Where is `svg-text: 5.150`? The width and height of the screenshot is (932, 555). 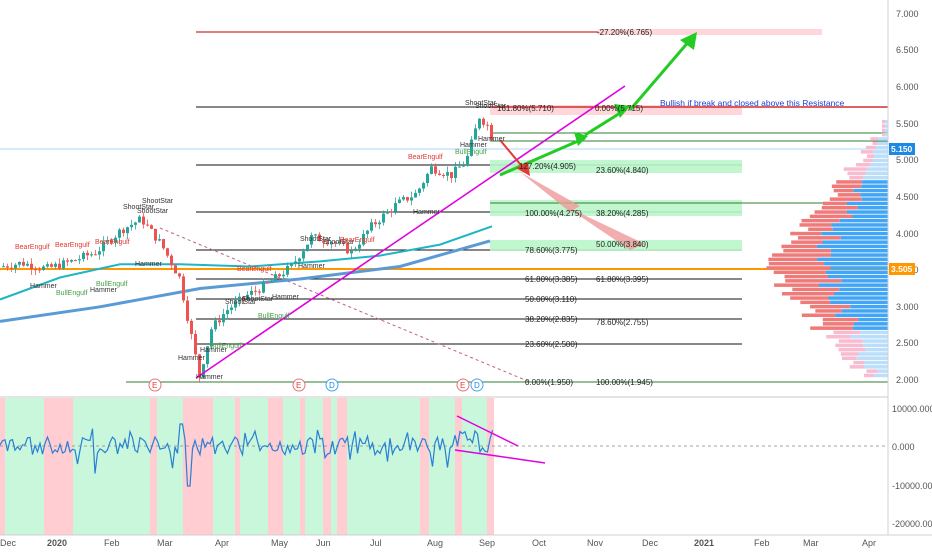
svg-text: 5.150 is located at coordinates (902, 149).